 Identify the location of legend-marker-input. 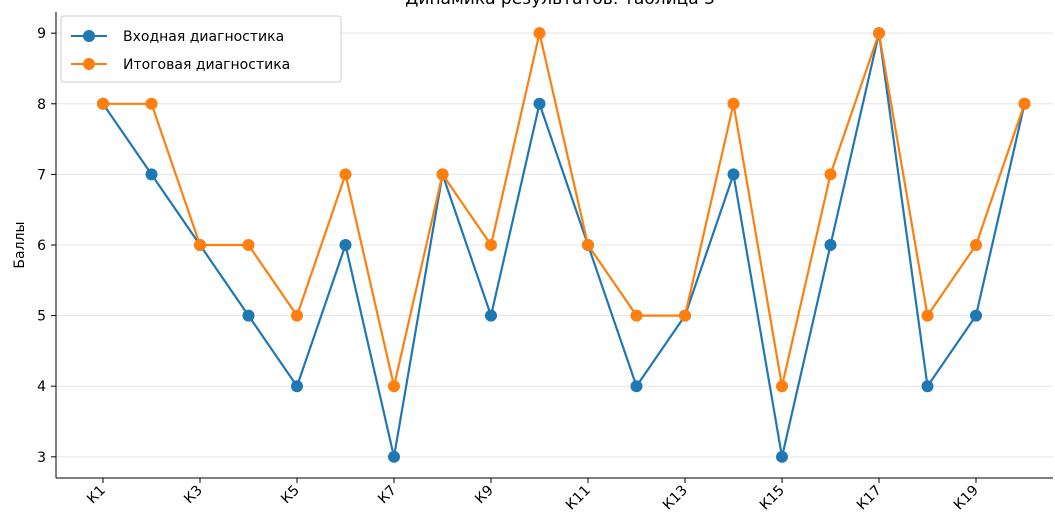
(89, 36).